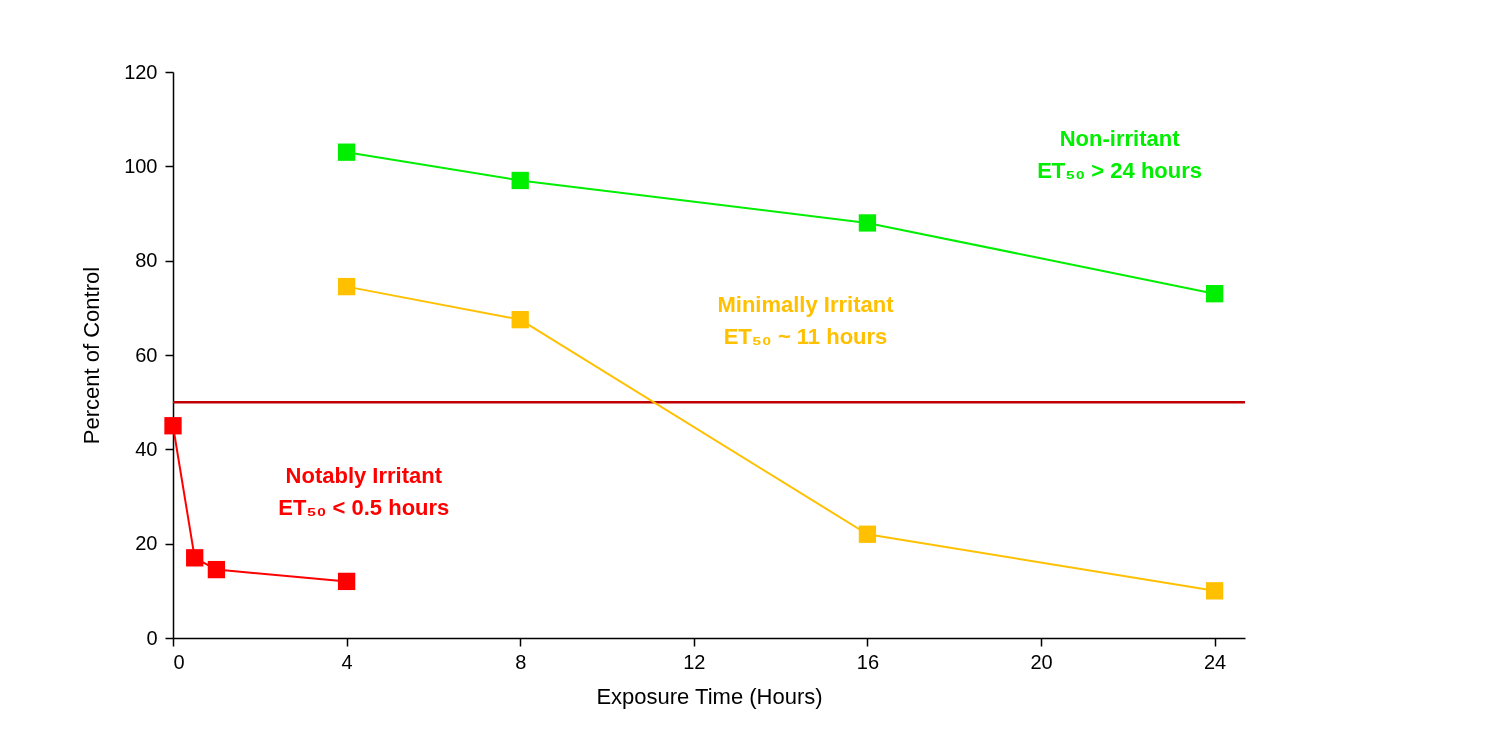 The height and width of the screenshot is (730, 1509). What do you see at coordinates (146, 260) in the screenshot?
I see `y-tick-label: 80` at bounding box center [146, 260].